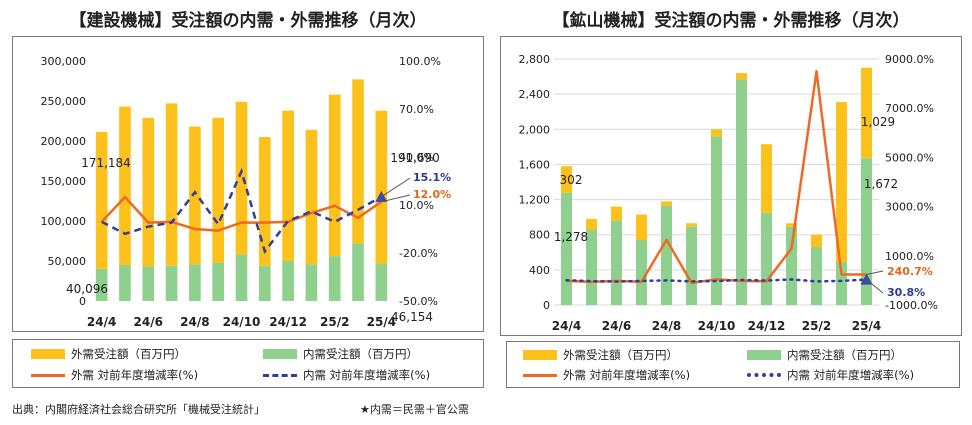  What do you see at coordinates (367, 375) in the screenshot?
I see `legend-domestic-line-label: 内需 対前年度増減率(%)` at bounding box center [367, 375].